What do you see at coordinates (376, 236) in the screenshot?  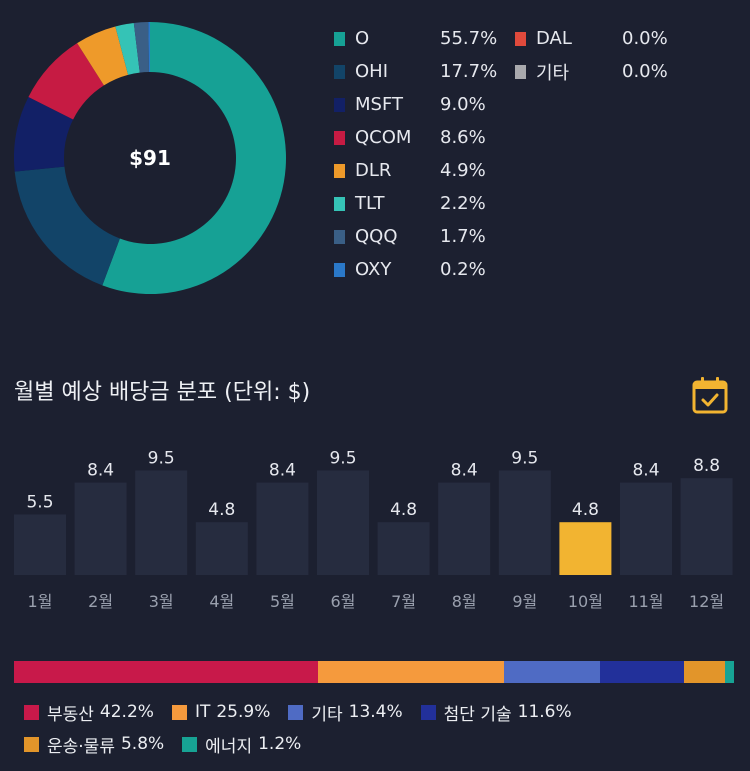 I see `legend-ticker: QQQ` at bounding box center [376, 236].